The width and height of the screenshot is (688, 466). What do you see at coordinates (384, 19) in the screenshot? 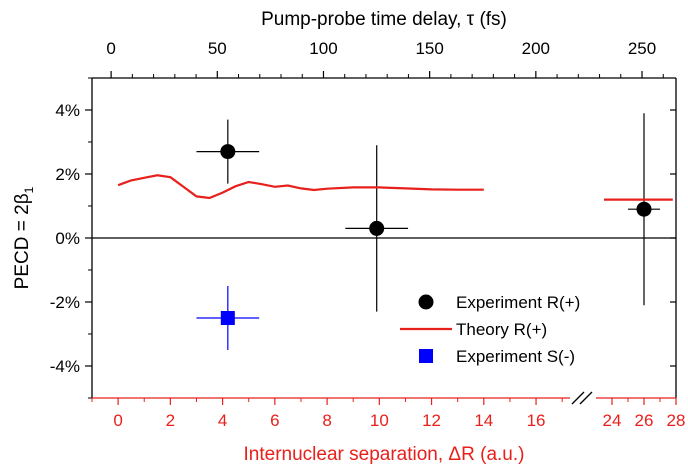
I see `top-axis-title: Pump-probe time delay, τ (fs)` at bounding box center [384, 19].